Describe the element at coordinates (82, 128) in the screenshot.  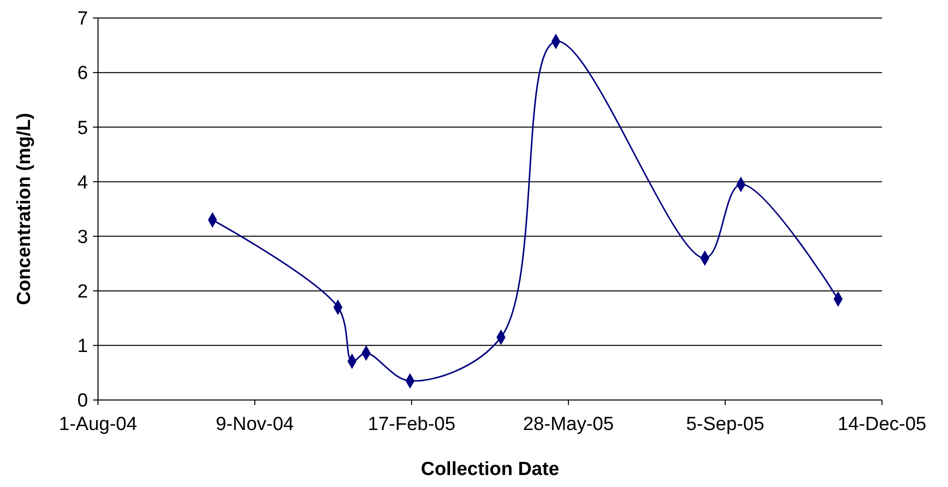
I see `y-tick-label: 5` at that location.